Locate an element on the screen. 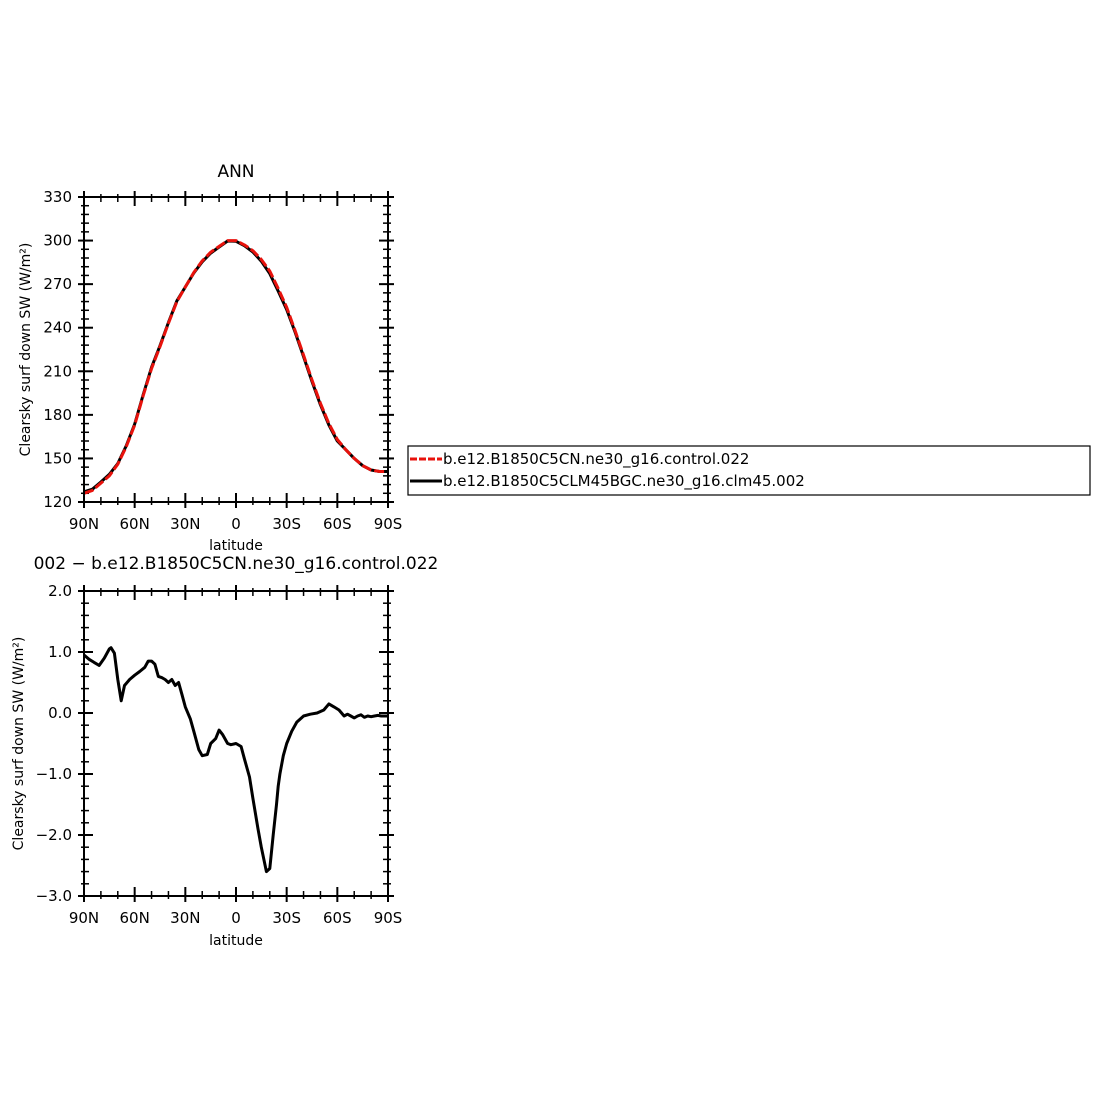 The height and width of the screenshot is (1108, 1106). y-tick-label: −2.0 is located at coordinates (54, 835).